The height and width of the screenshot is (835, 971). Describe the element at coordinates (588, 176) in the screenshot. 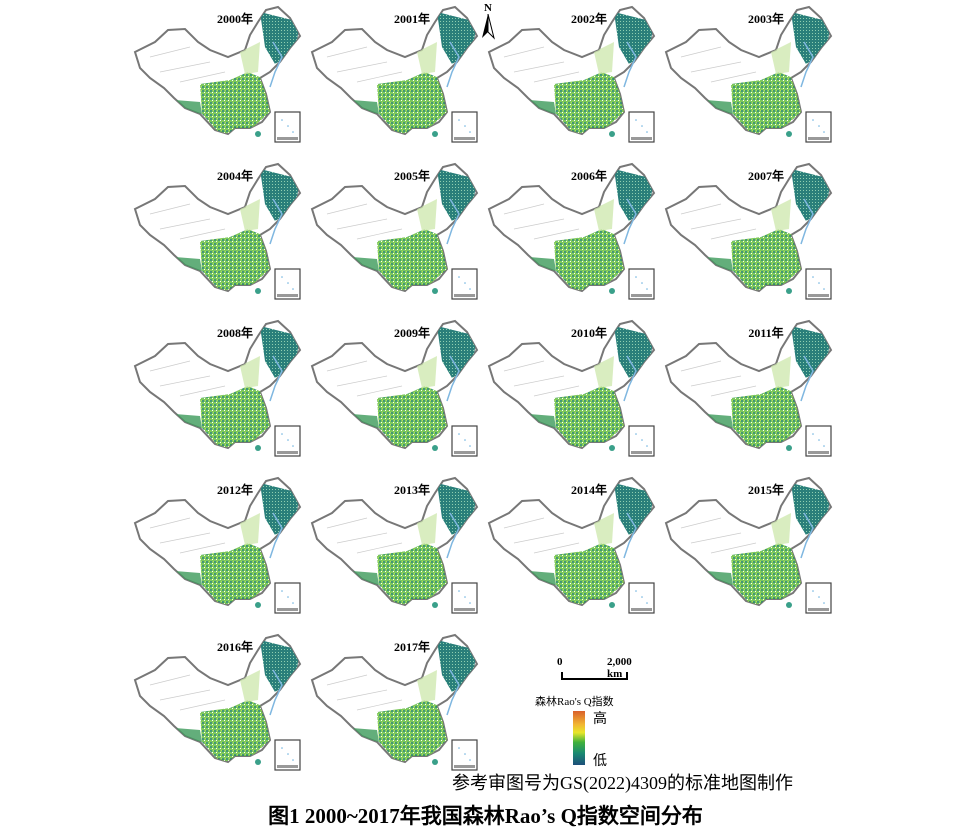

I see `panel-year: 2006年` at that location.